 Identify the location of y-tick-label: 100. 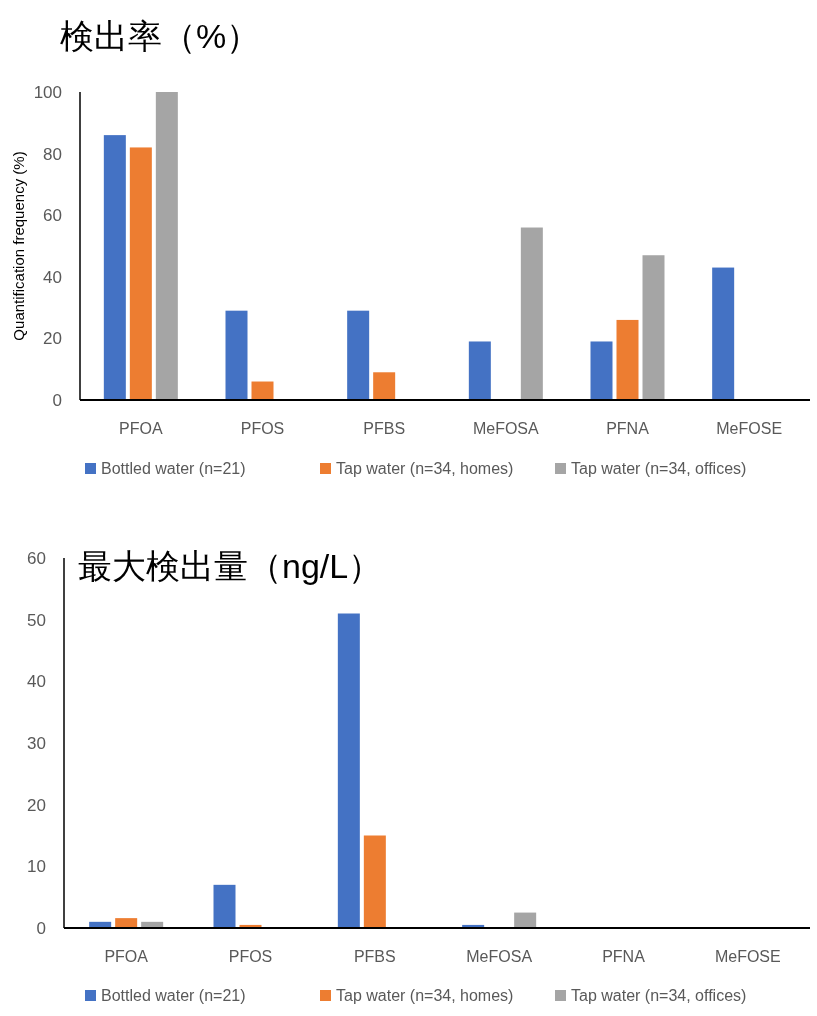
(47, 92).